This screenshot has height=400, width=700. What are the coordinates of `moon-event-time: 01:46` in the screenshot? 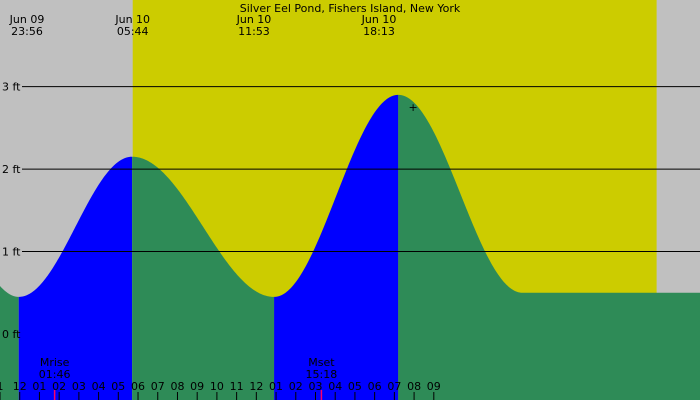 It's located at (55, 374).